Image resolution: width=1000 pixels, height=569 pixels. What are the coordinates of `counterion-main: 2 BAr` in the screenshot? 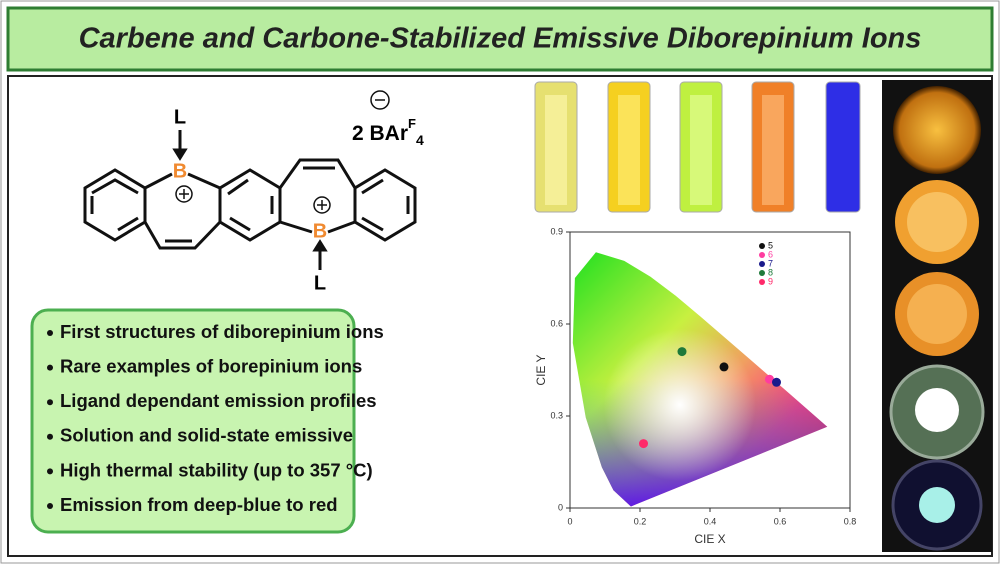 It's located at (380, 133).